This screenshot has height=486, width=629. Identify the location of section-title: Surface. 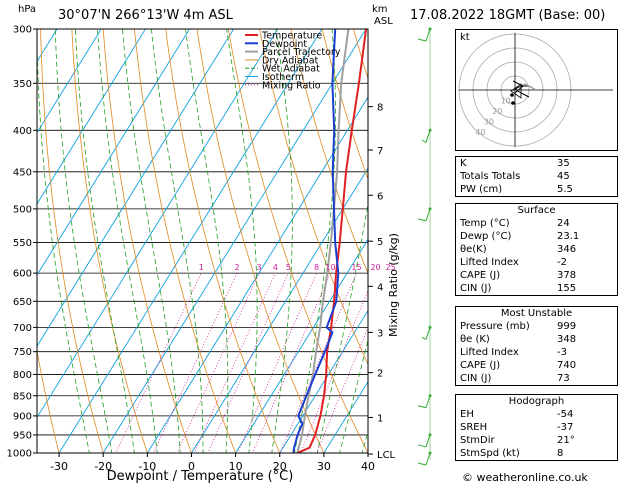
(536, 210).